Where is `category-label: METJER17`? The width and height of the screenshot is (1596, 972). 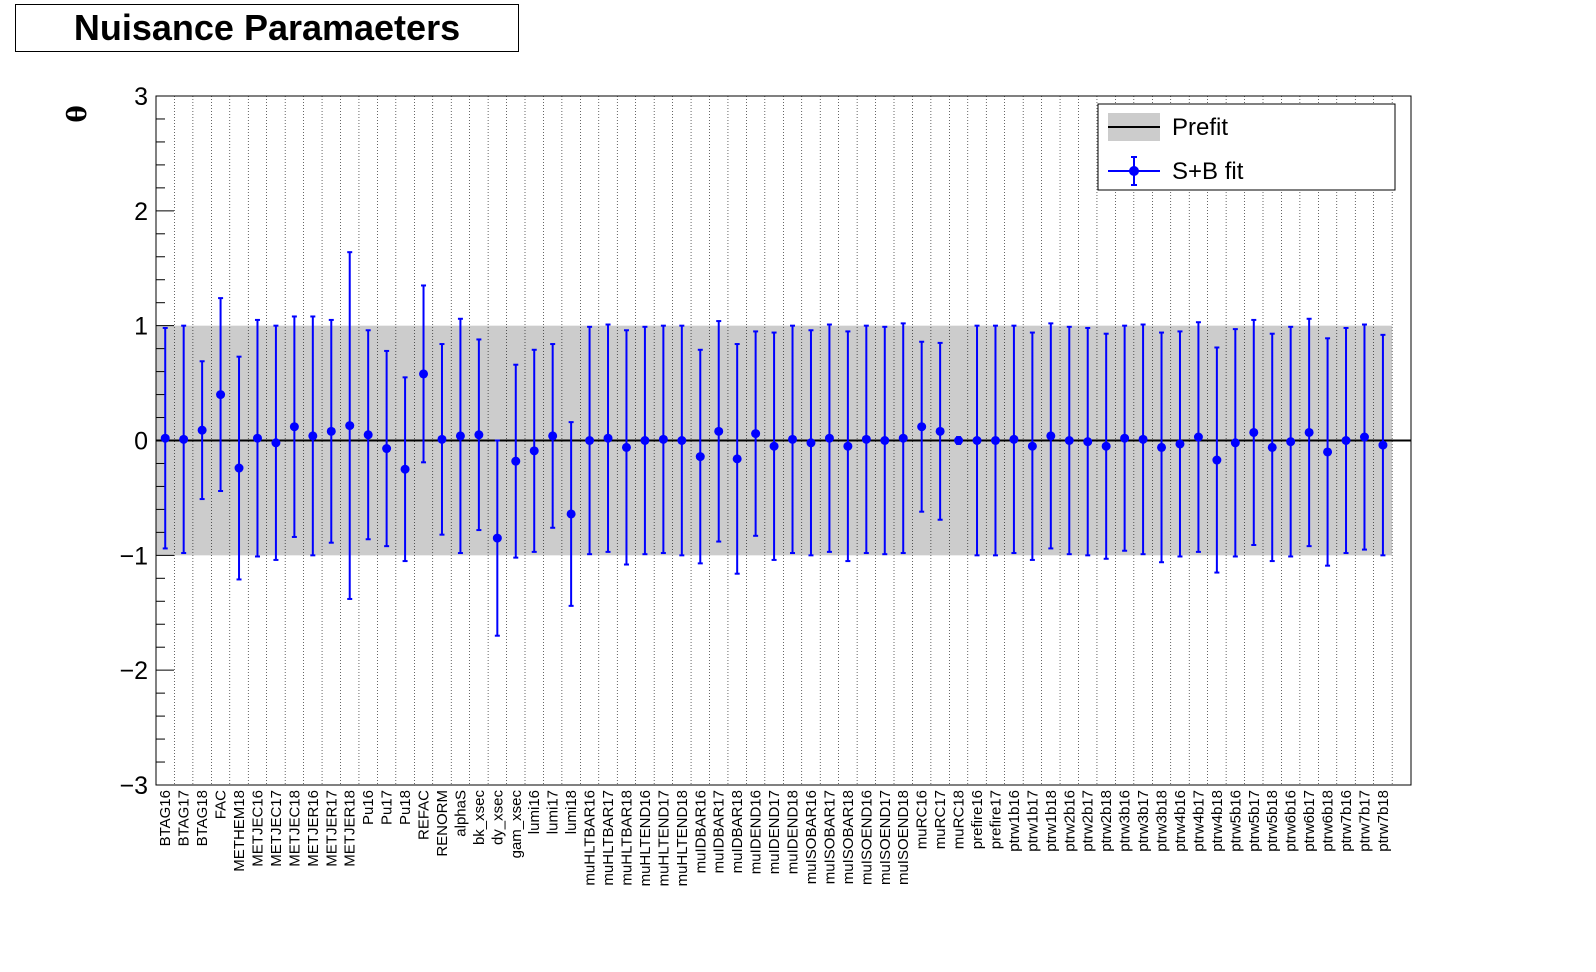 category-label: METJER17 is located at coordinates (331, 828).